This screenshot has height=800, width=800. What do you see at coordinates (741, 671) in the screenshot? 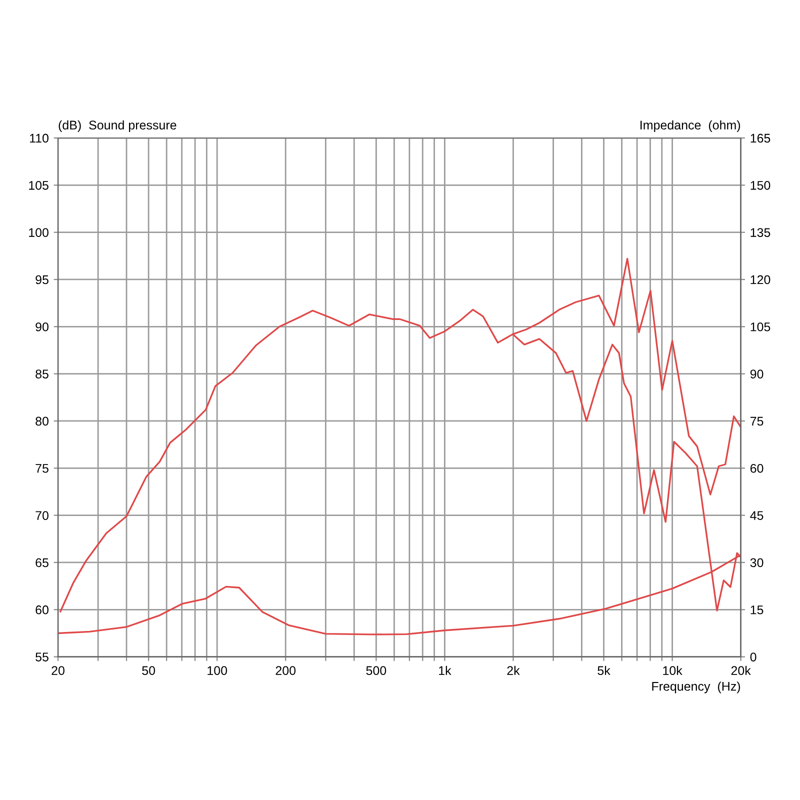
I see `x-tick-label: 20k` at bounding box center [741, 671].